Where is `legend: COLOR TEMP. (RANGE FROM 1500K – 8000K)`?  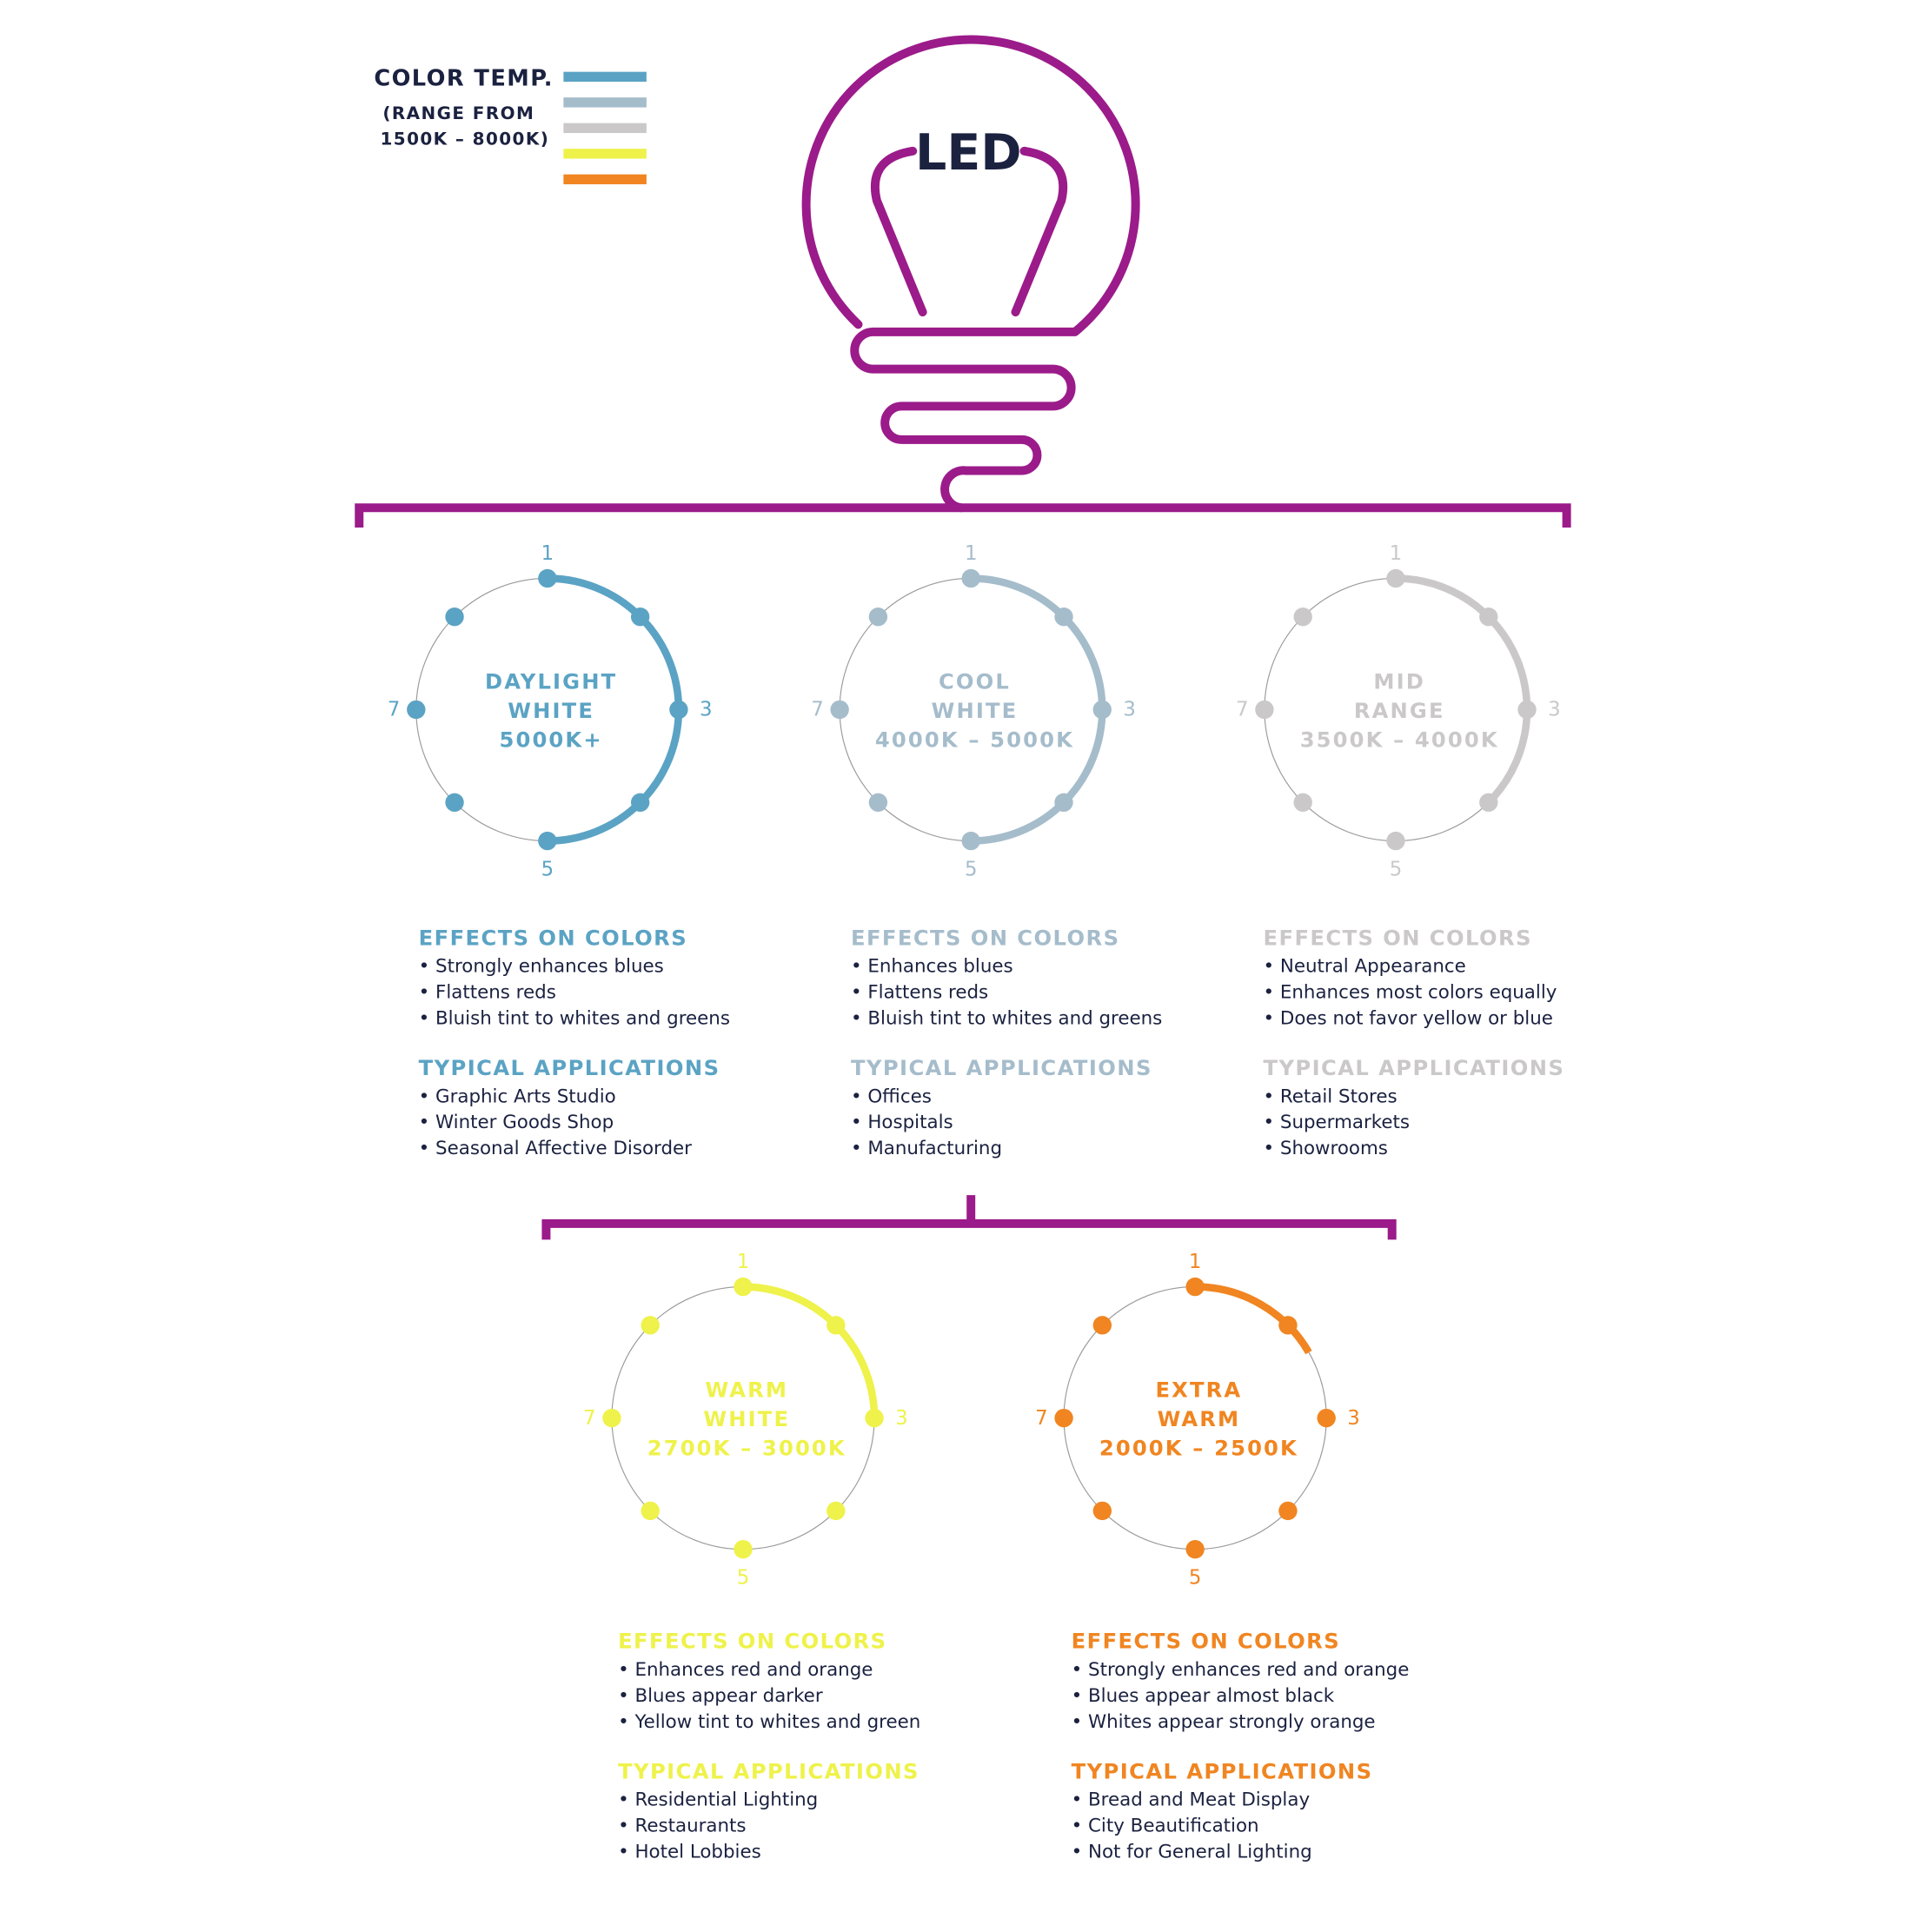 legend: COLOR TEMP. (RANGE FROM 1500K – 8000K) is located at coordinates (511, 125).